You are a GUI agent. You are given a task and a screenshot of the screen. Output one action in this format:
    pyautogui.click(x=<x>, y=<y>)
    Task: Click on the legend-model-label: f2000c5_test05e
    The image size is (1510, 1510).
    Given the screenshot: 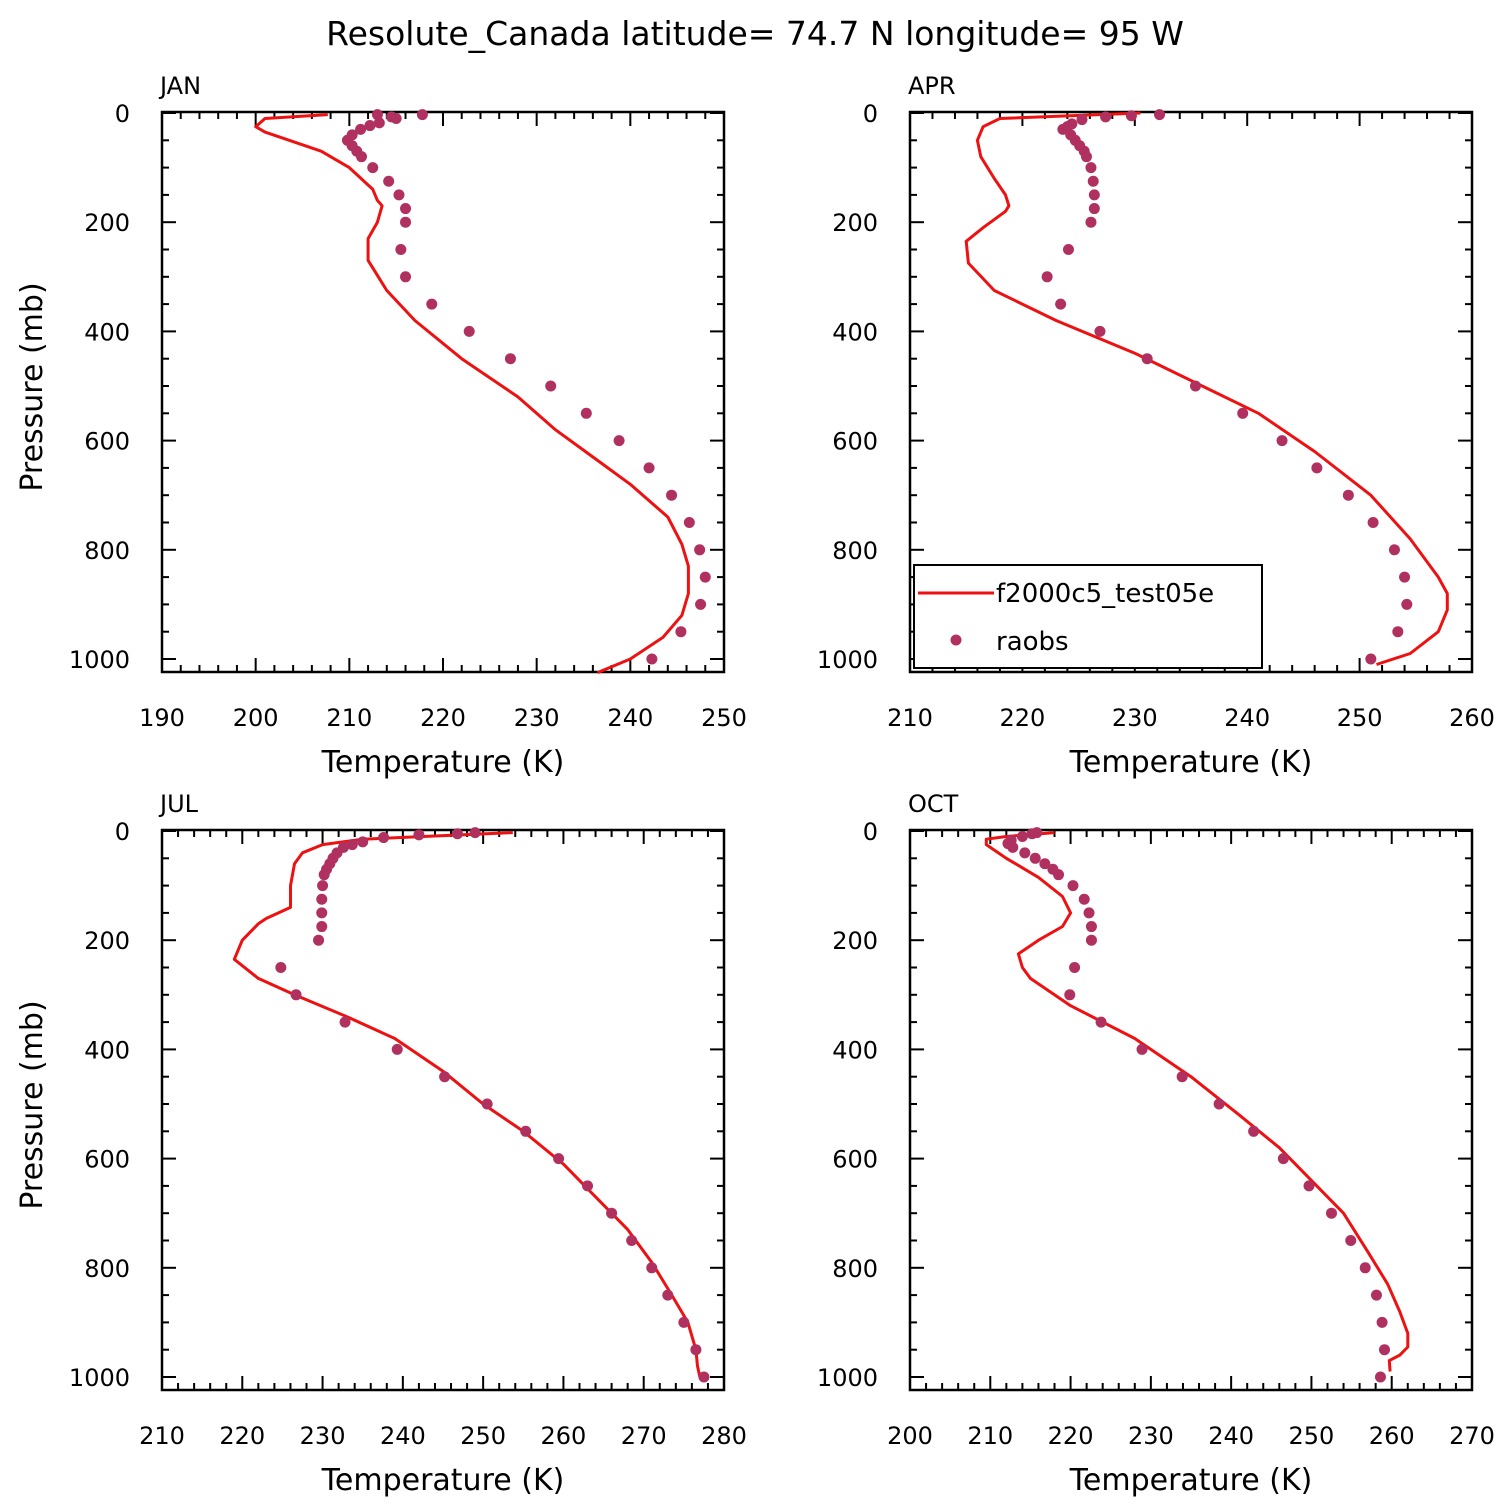 What is the action you would take?
    pyautogui.click(x=1105, y=594)
    